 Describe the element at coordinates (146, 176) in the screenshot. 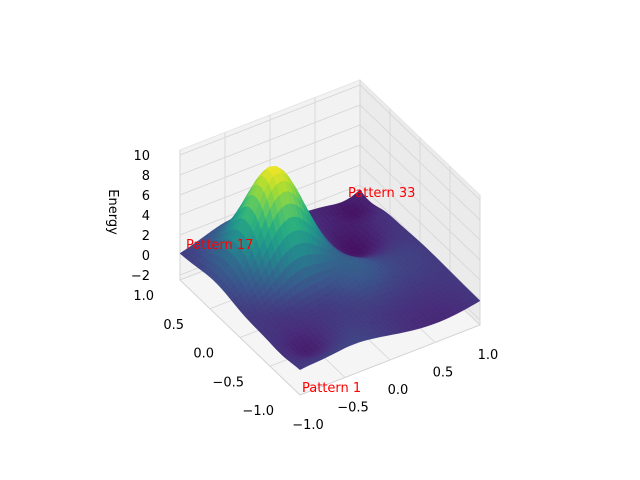

I see `z-tick-label: 8` at that location.